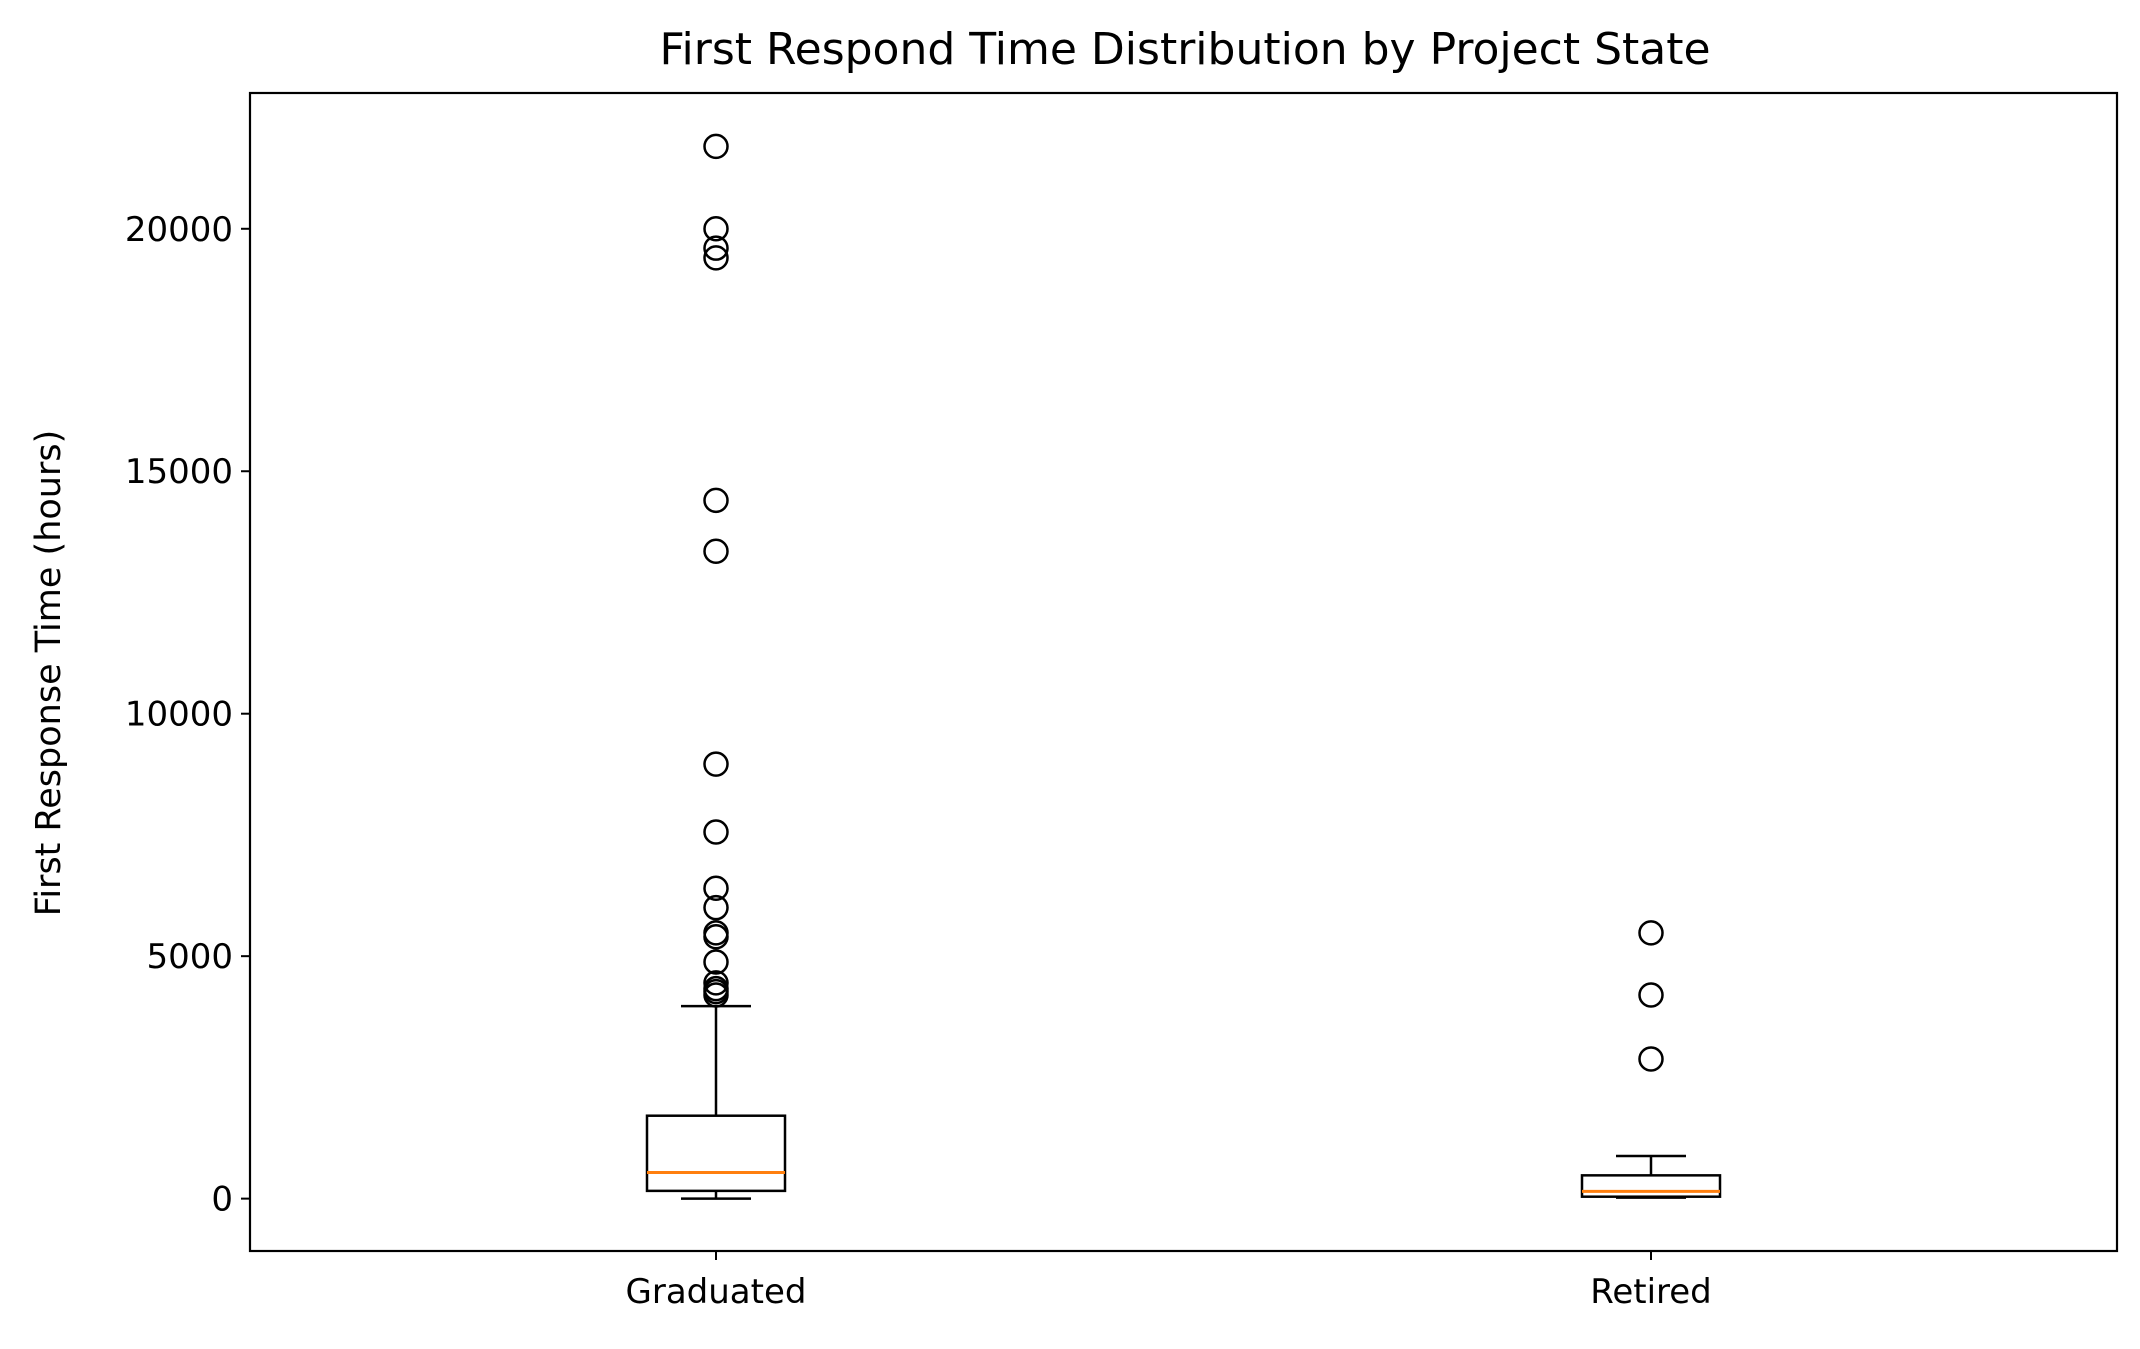 Image resolution: width=2140 pixels, height=1349 pixels. What do you see at coordinates (49, 673) in the screenshot?
I see `y-axis-label: First Response Time (hours)` at bounding box center [49, 673].